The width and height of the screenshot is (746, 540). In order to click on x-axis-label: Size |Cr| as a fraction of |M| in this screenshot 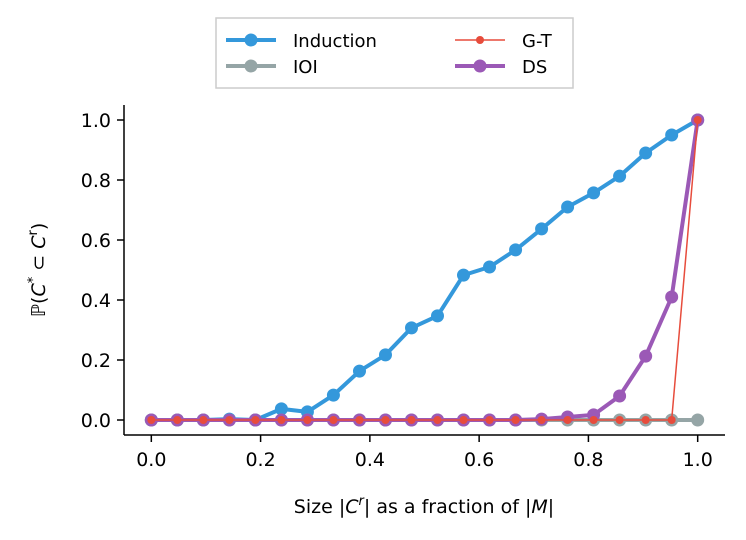, I will do `click(424, 506)`.